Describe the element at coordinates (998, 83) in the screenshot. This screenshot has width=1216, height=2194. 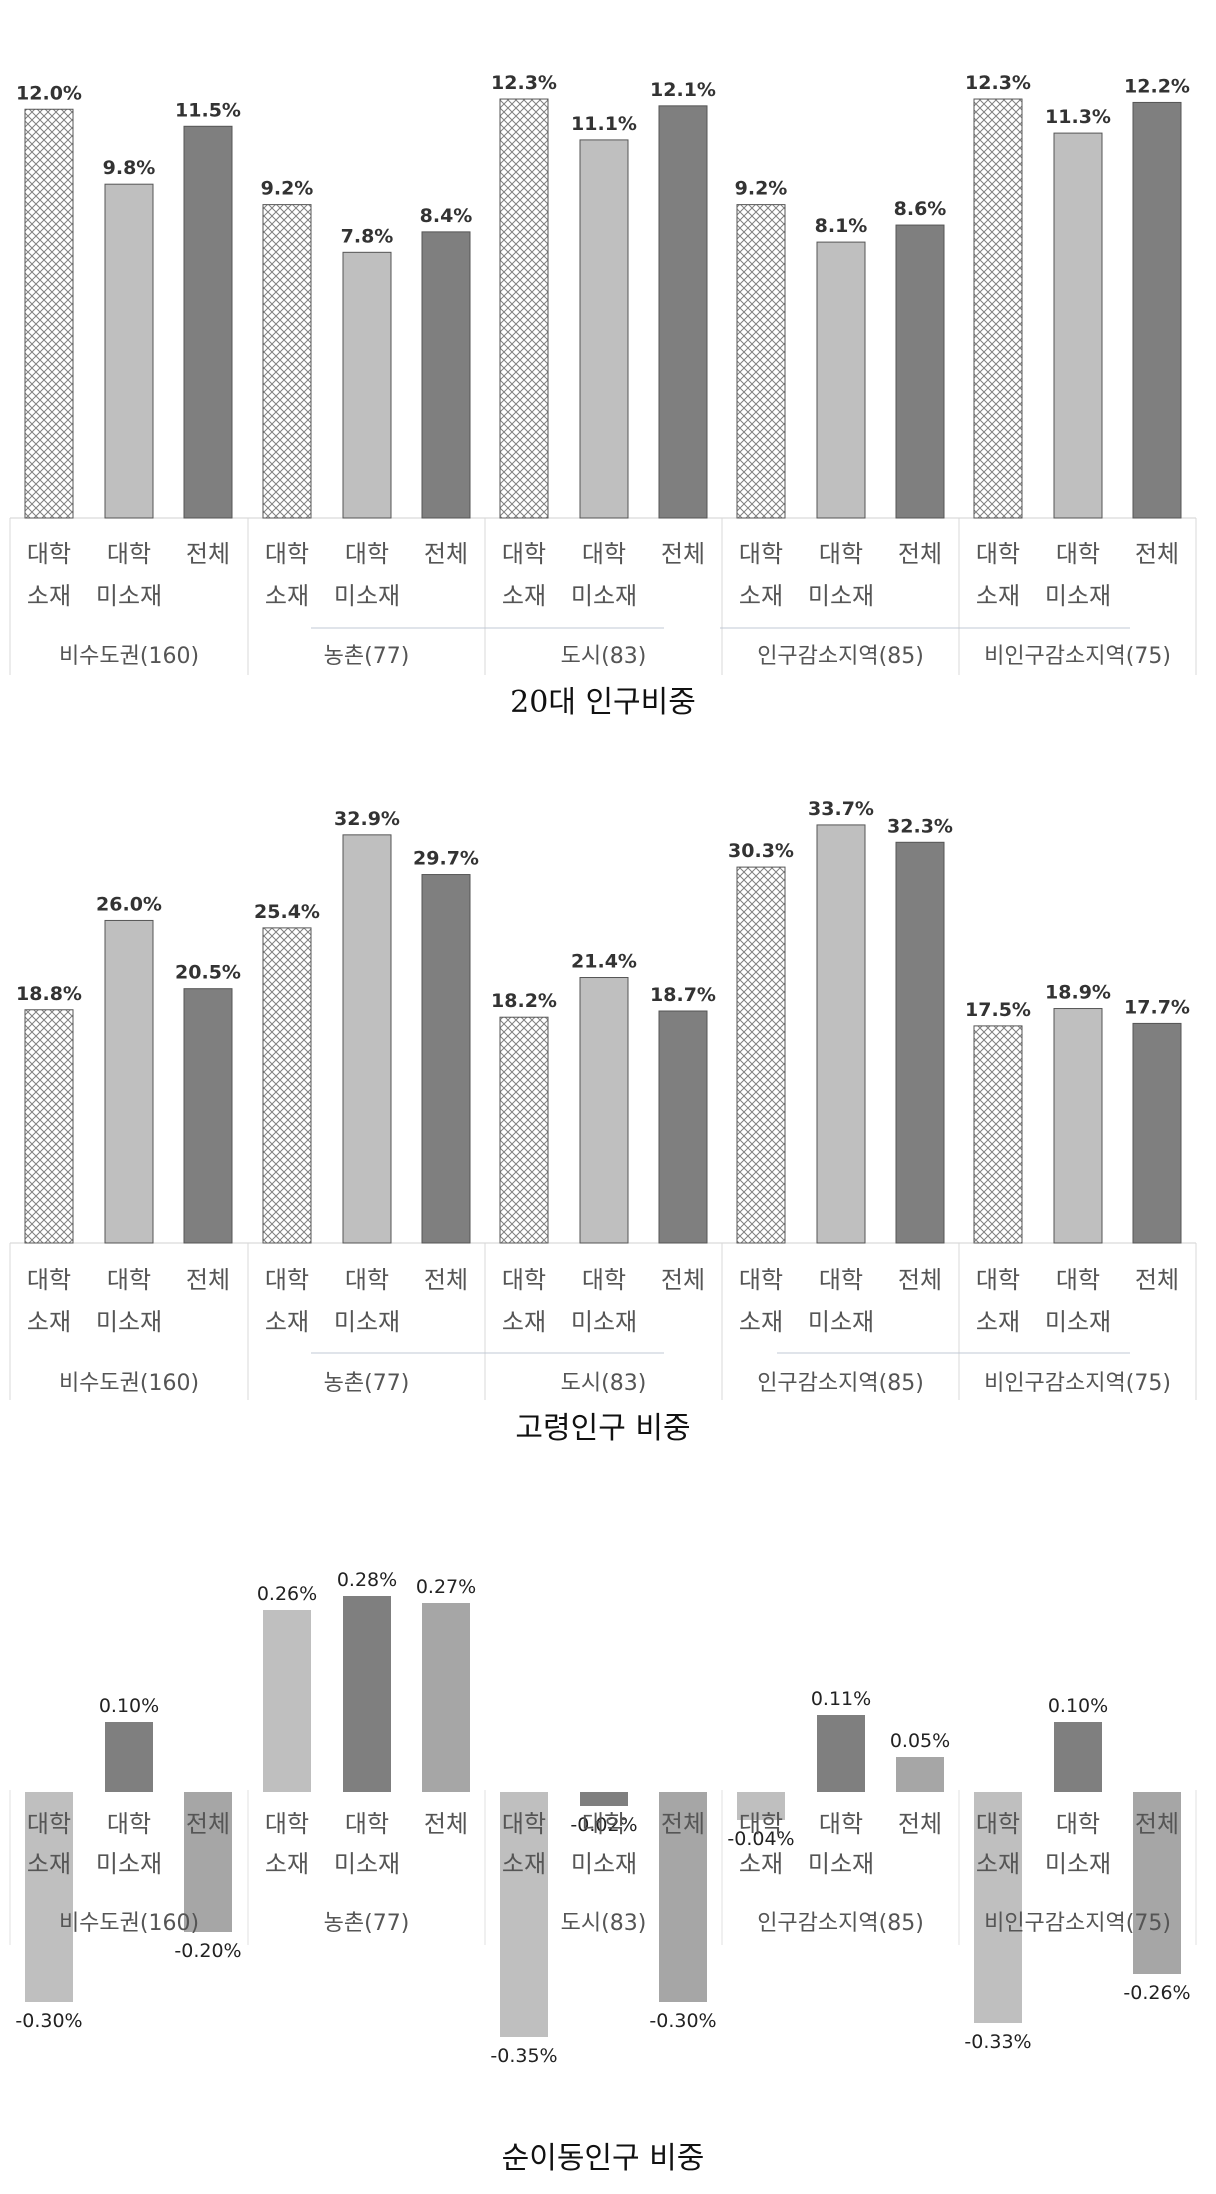
I see `data-label: 12.3%` at that location.